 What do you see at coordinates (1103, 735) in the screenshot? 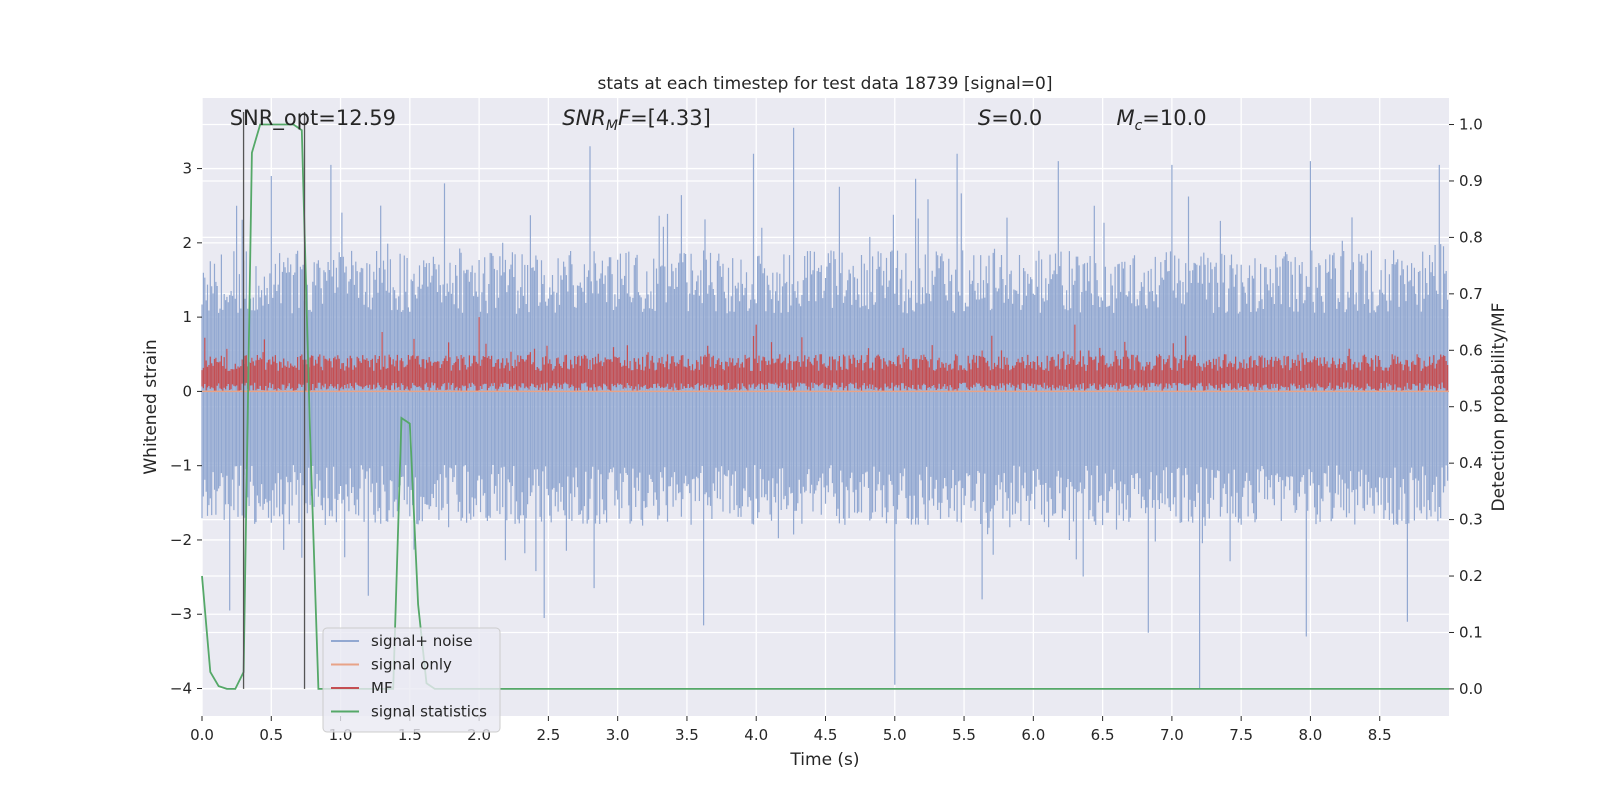
I see `x-tick-label: 6.5` at bounding box center [1103, 735].